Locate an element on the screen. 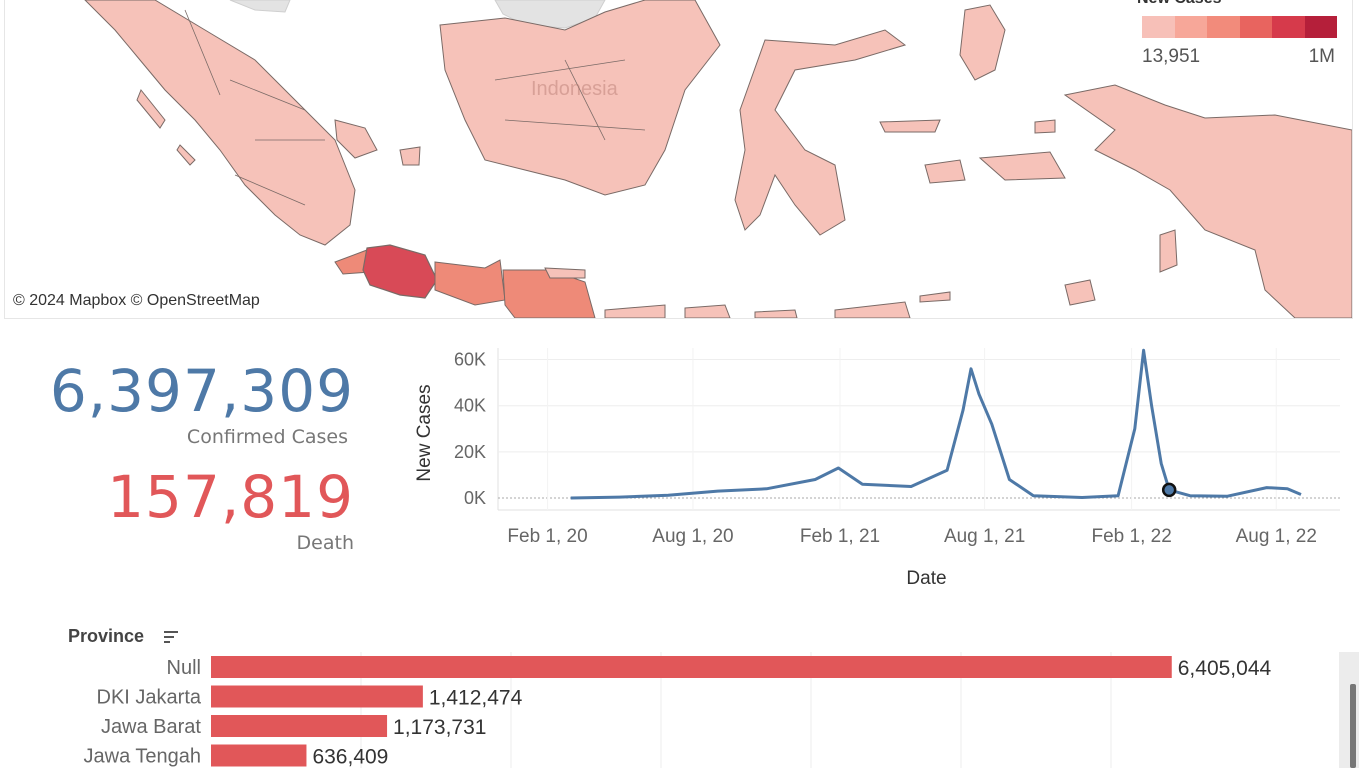 The width and height of the screenshot is (1366, 768). map-legend: New Cases 13,951 1M is located at coordinates (1239, 36).